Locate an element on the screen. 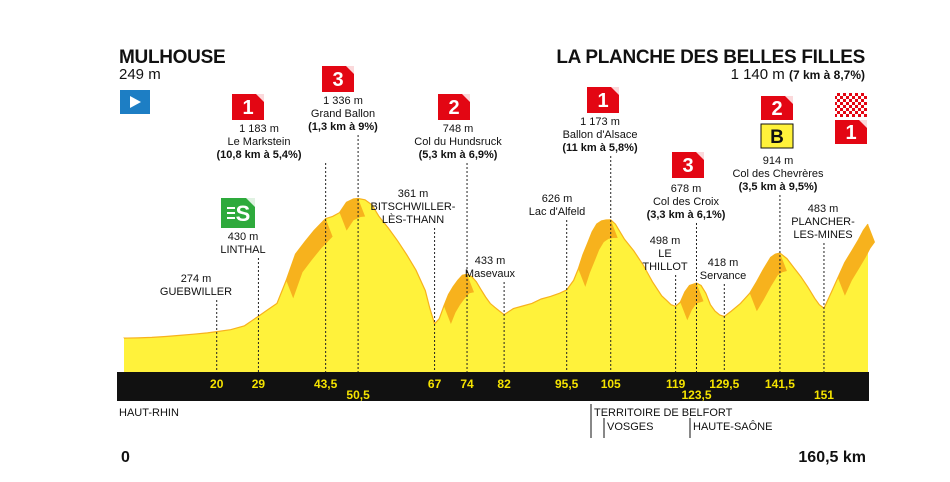 The image size is (950, 482). km-marker-label: 129,5 is located at coordinates (724, 384).